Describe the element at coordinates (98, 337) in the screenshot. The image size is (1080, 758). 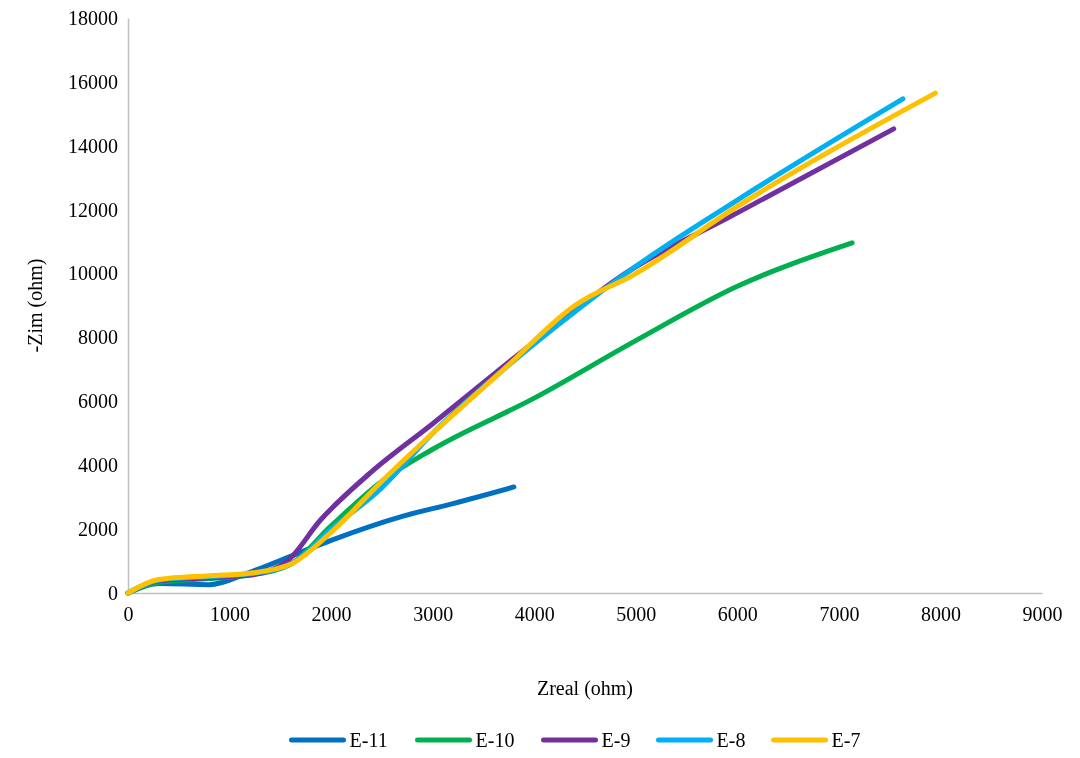
I see `y-tick-label: 8000` at that location.